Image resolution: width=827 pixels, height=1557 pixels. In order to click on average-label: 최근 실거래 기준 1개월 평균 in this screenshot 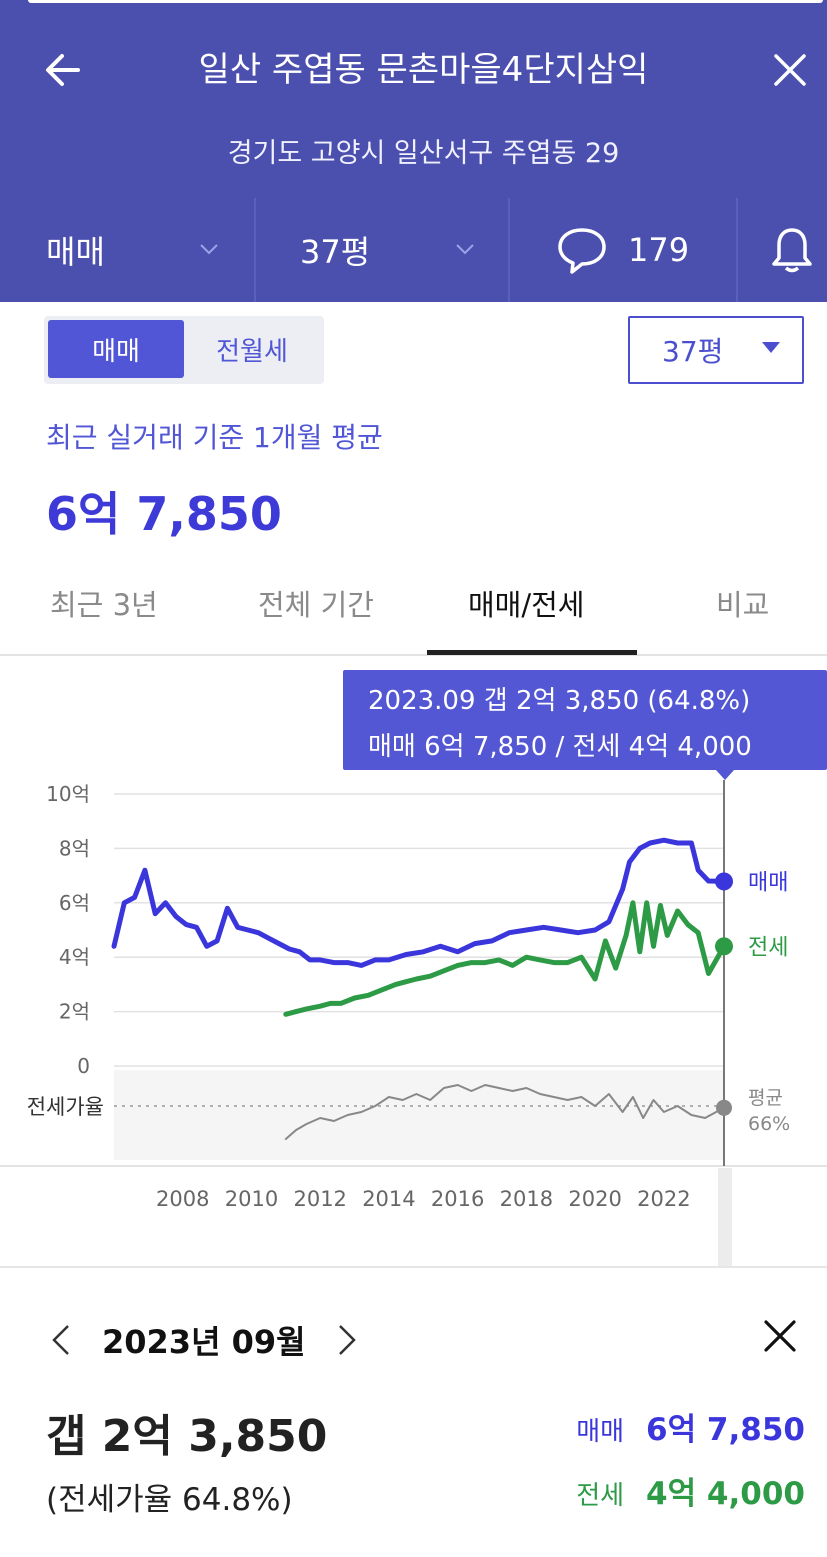, I will do `click(214, 437)`.